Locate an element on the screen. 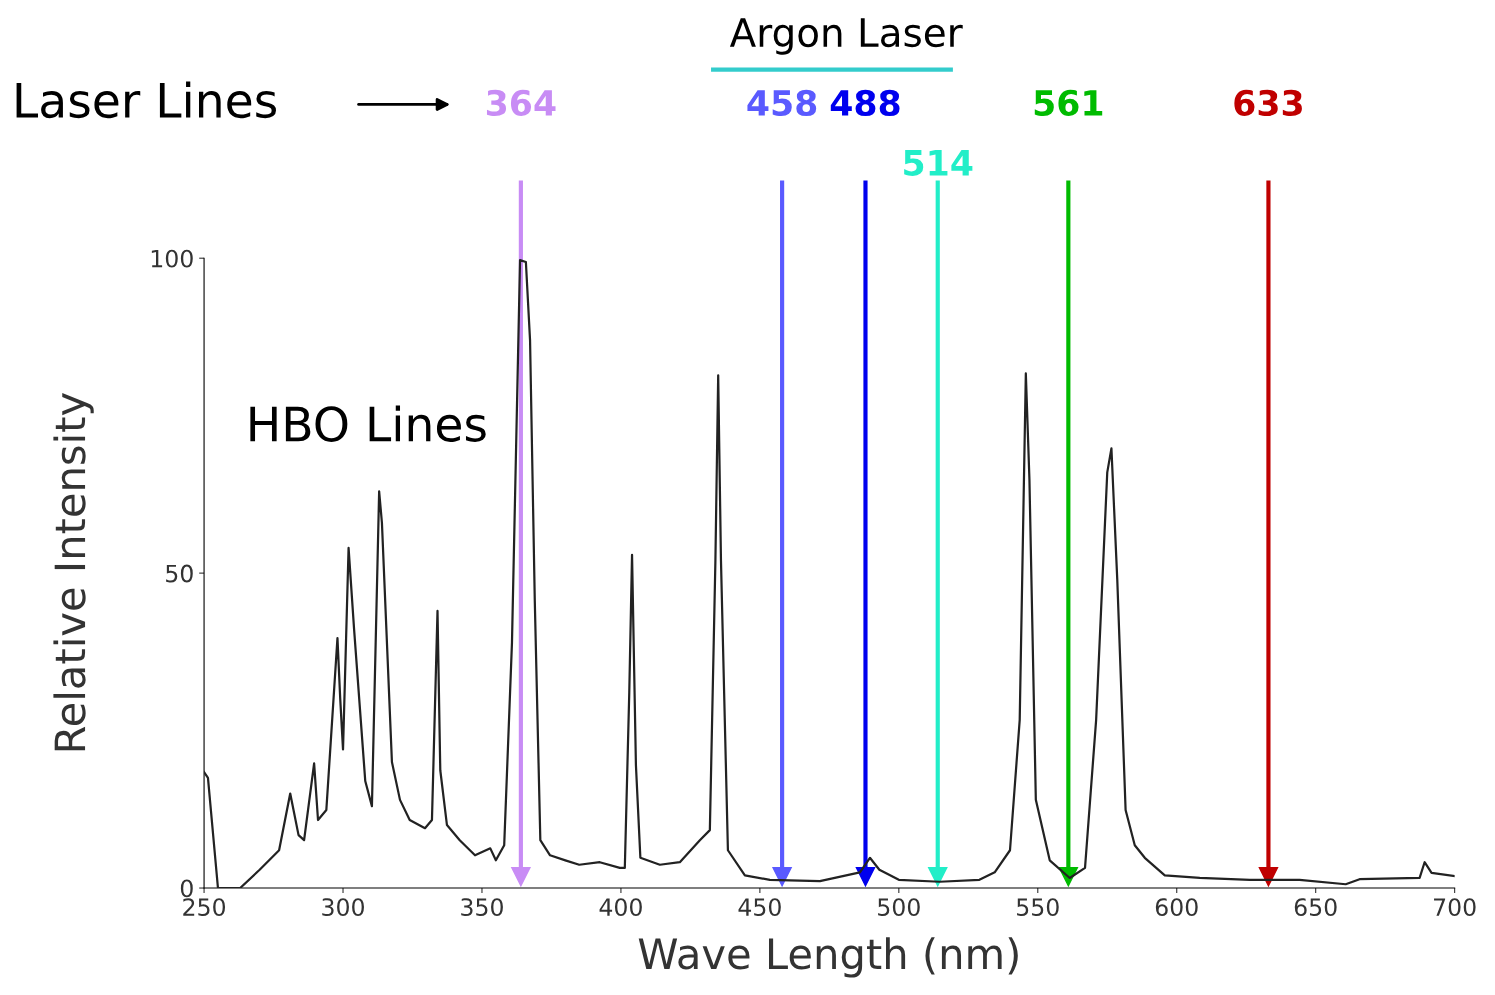  ref-line-label: 561 is located at coordinates (1068, 103).